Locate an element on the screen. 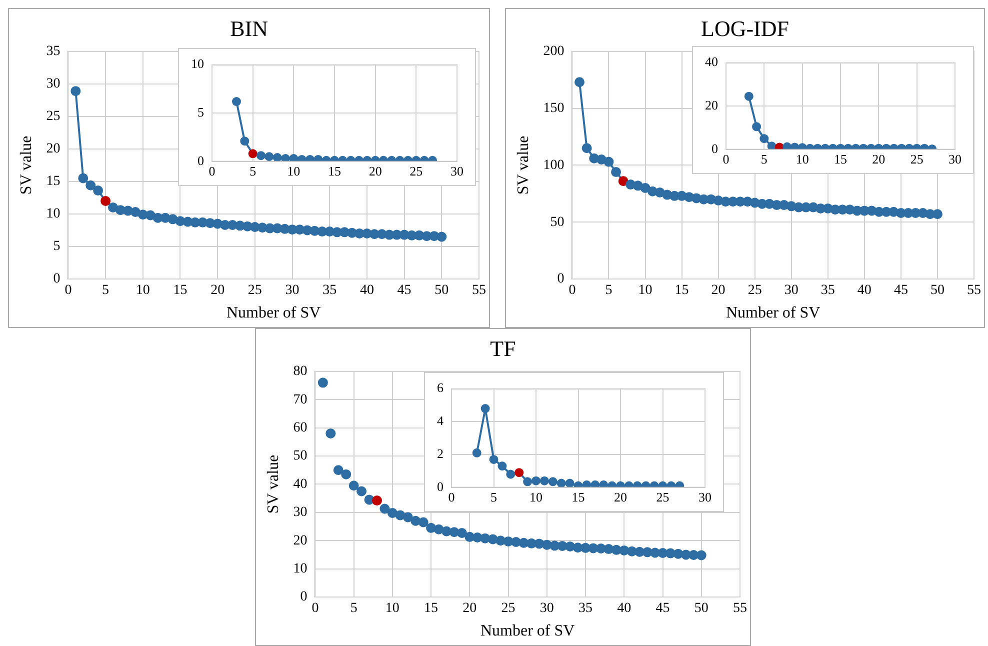 This screenshot has height=646, width=988. y-tick-label: 2 is located at coordinates (440, 453).